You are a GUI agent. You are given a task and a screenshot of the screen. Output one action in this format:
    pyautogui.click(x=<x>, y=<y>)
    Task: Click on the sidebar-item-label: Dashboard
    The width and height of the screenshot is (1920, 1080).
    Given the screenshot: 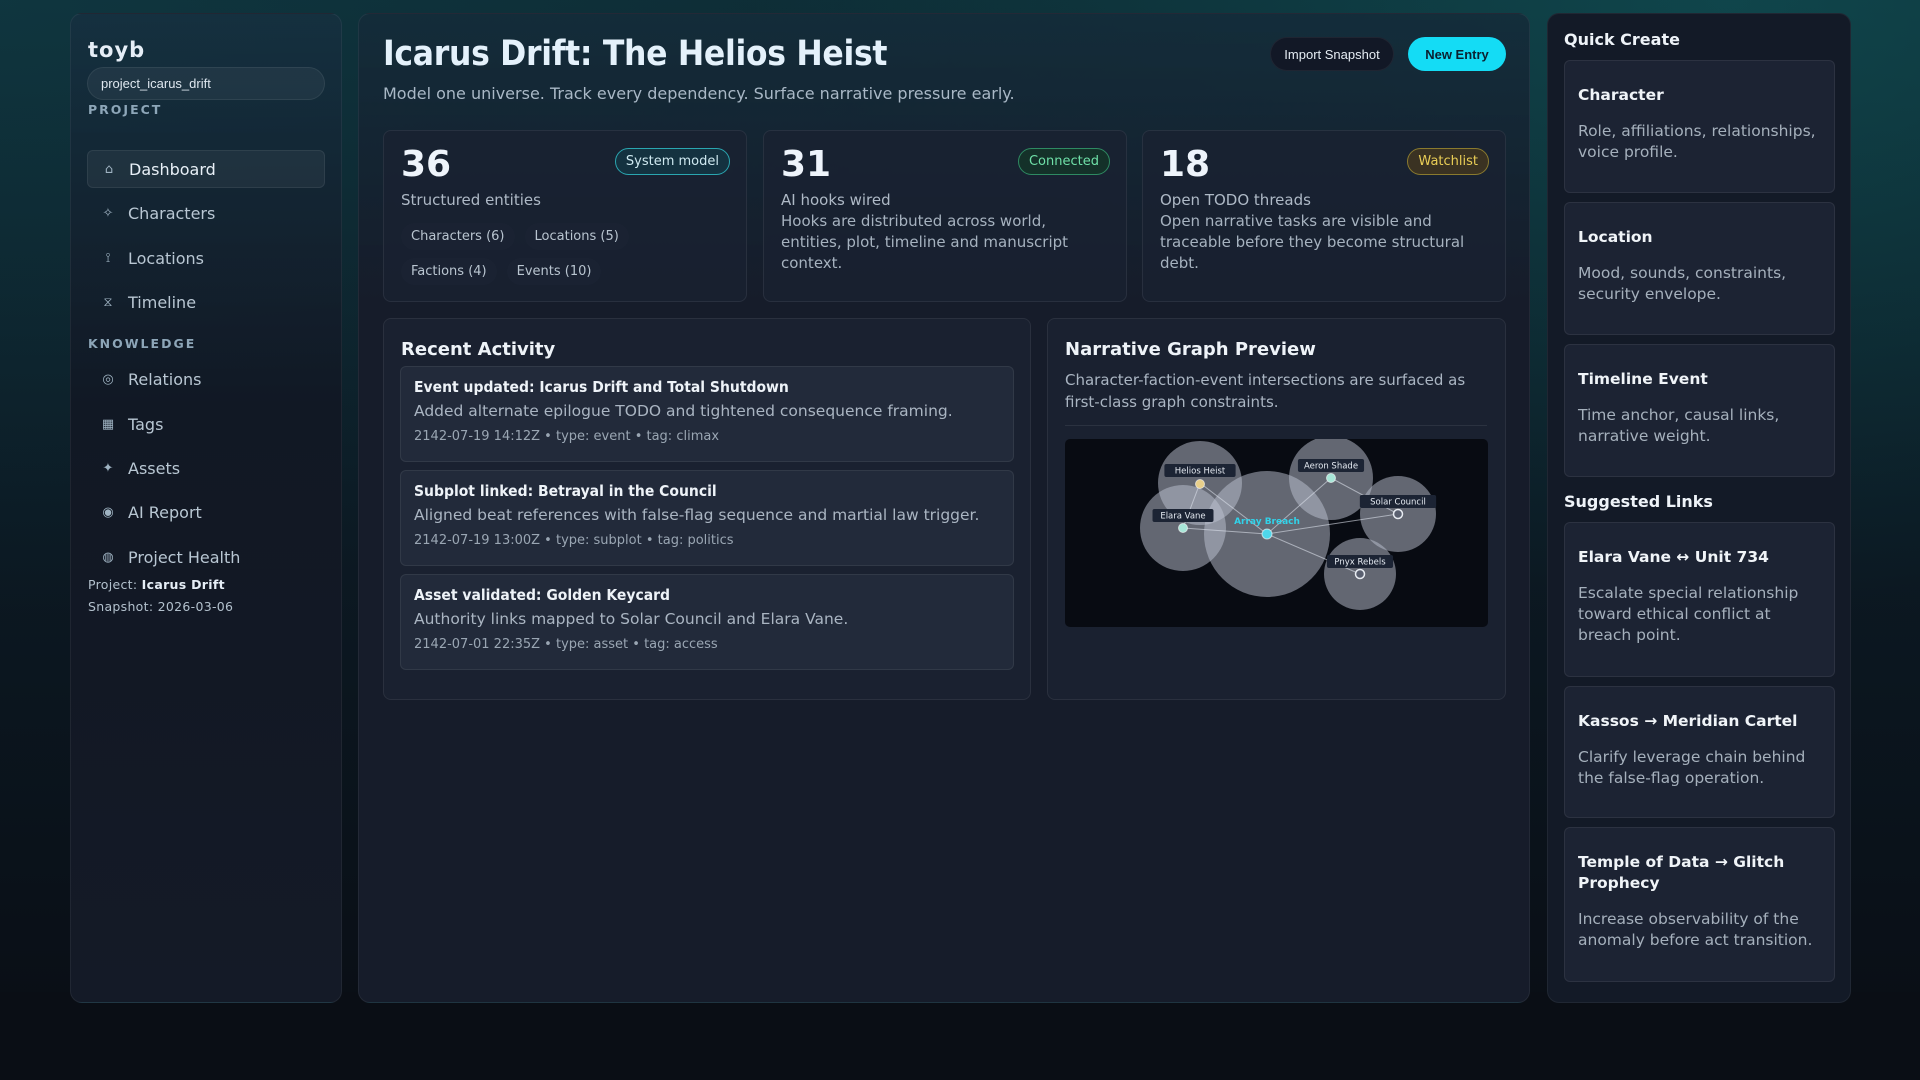 What is the action you would take?
    pyautogui.click(x=172, y=169)
    